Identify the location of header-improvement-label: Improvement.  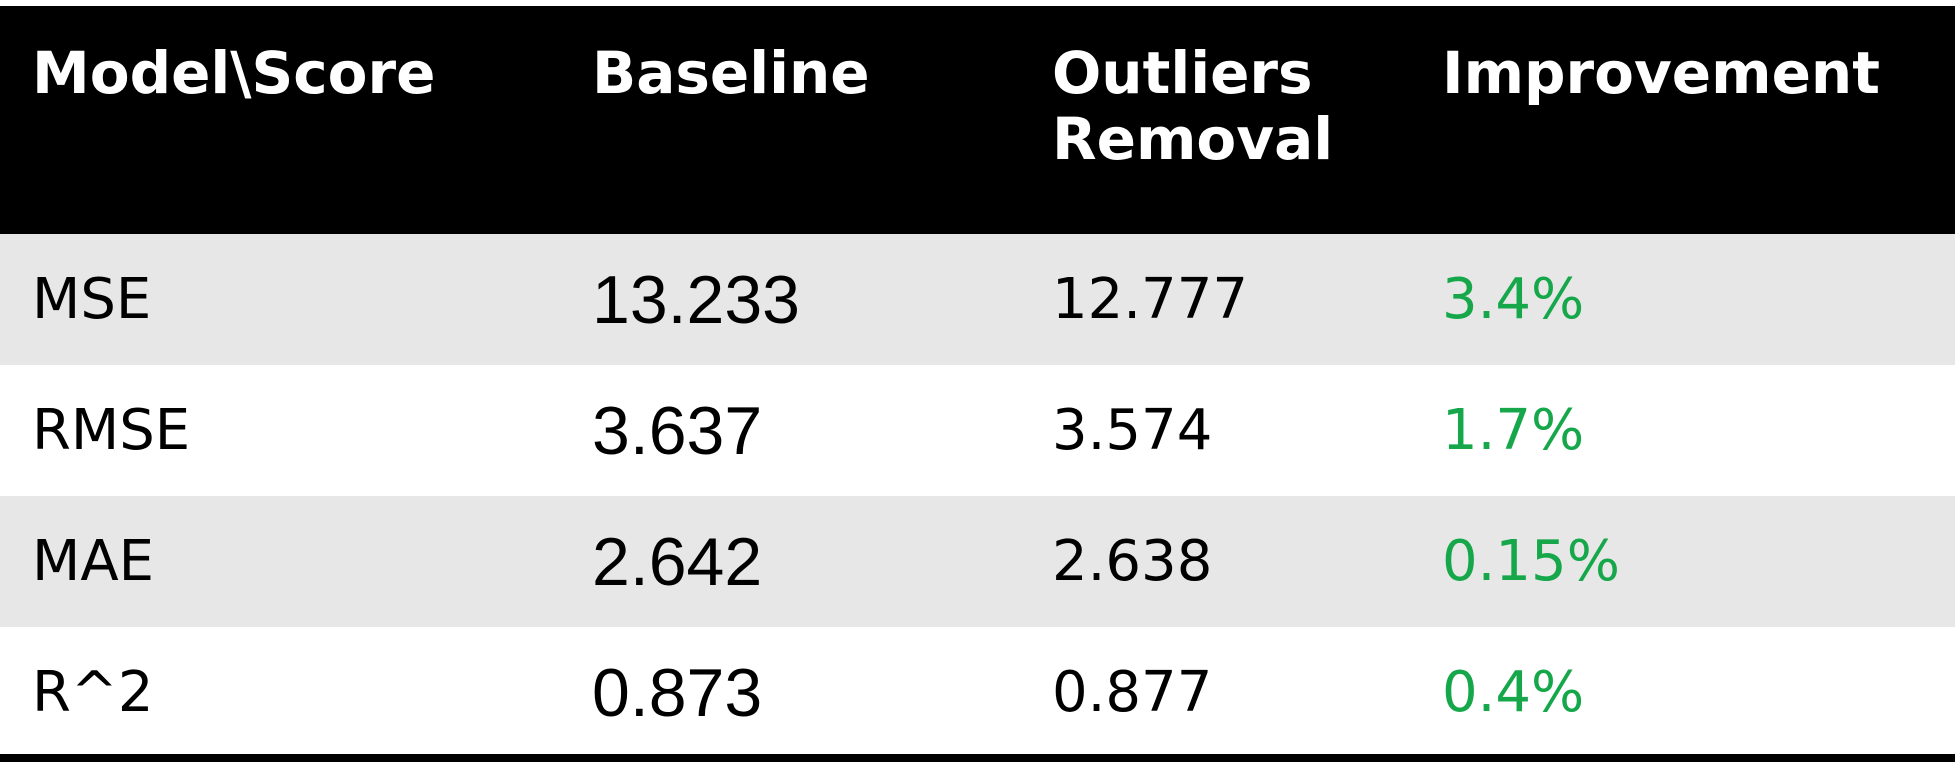
(1661, 73).